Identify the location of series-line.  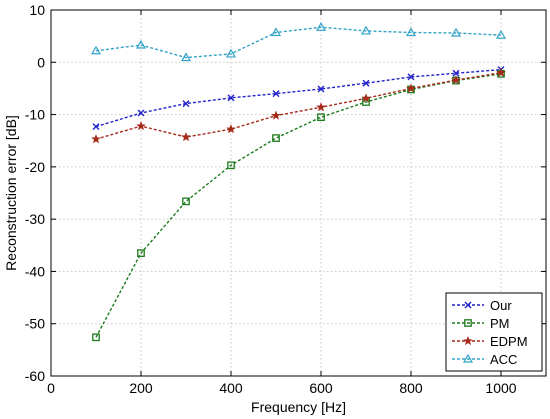
(298, 42).